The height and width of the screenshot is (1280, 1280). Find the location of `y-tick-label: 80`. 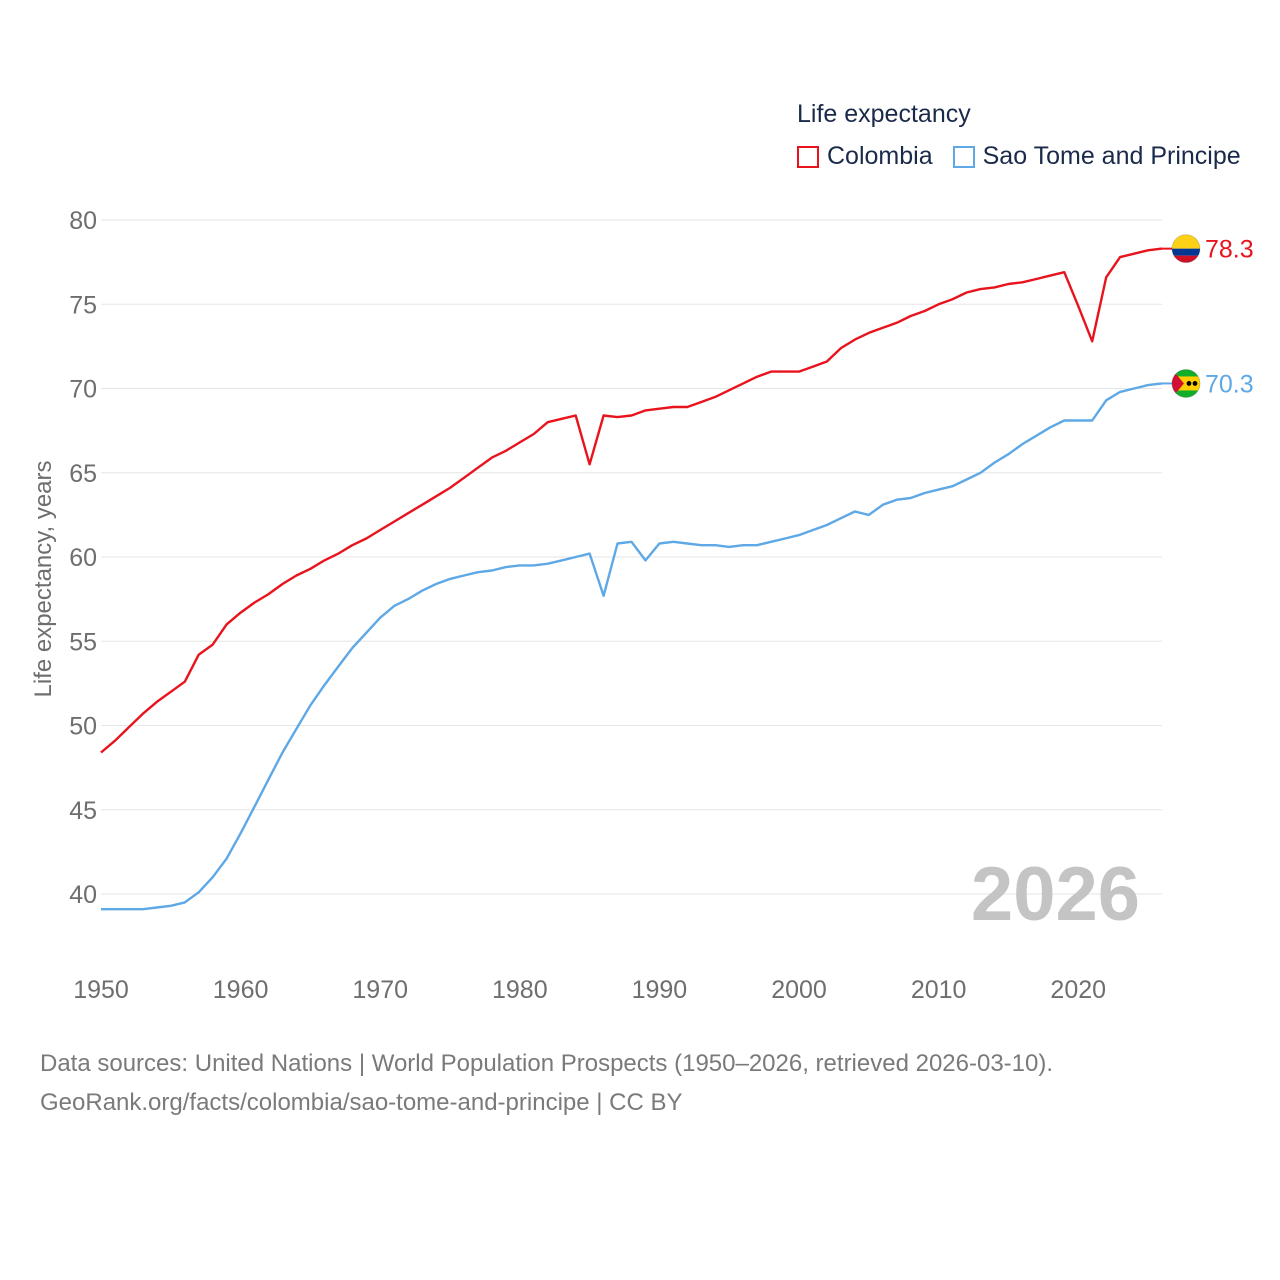

y-tick-label: 80 is located at coordinates (83, 221).